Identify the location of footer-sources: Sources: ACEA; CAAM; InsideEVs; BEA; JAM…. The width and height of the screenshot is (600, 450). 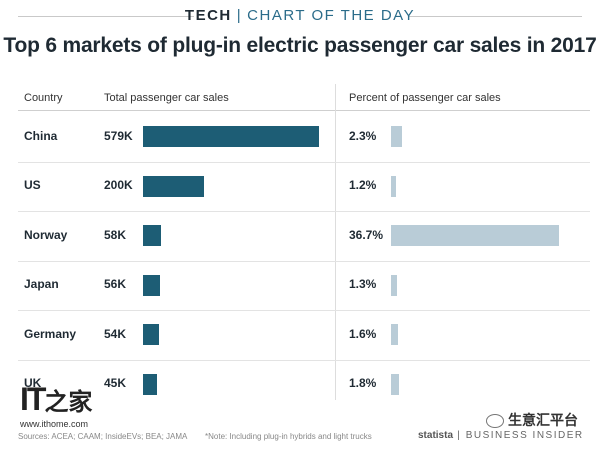
(103, 436).